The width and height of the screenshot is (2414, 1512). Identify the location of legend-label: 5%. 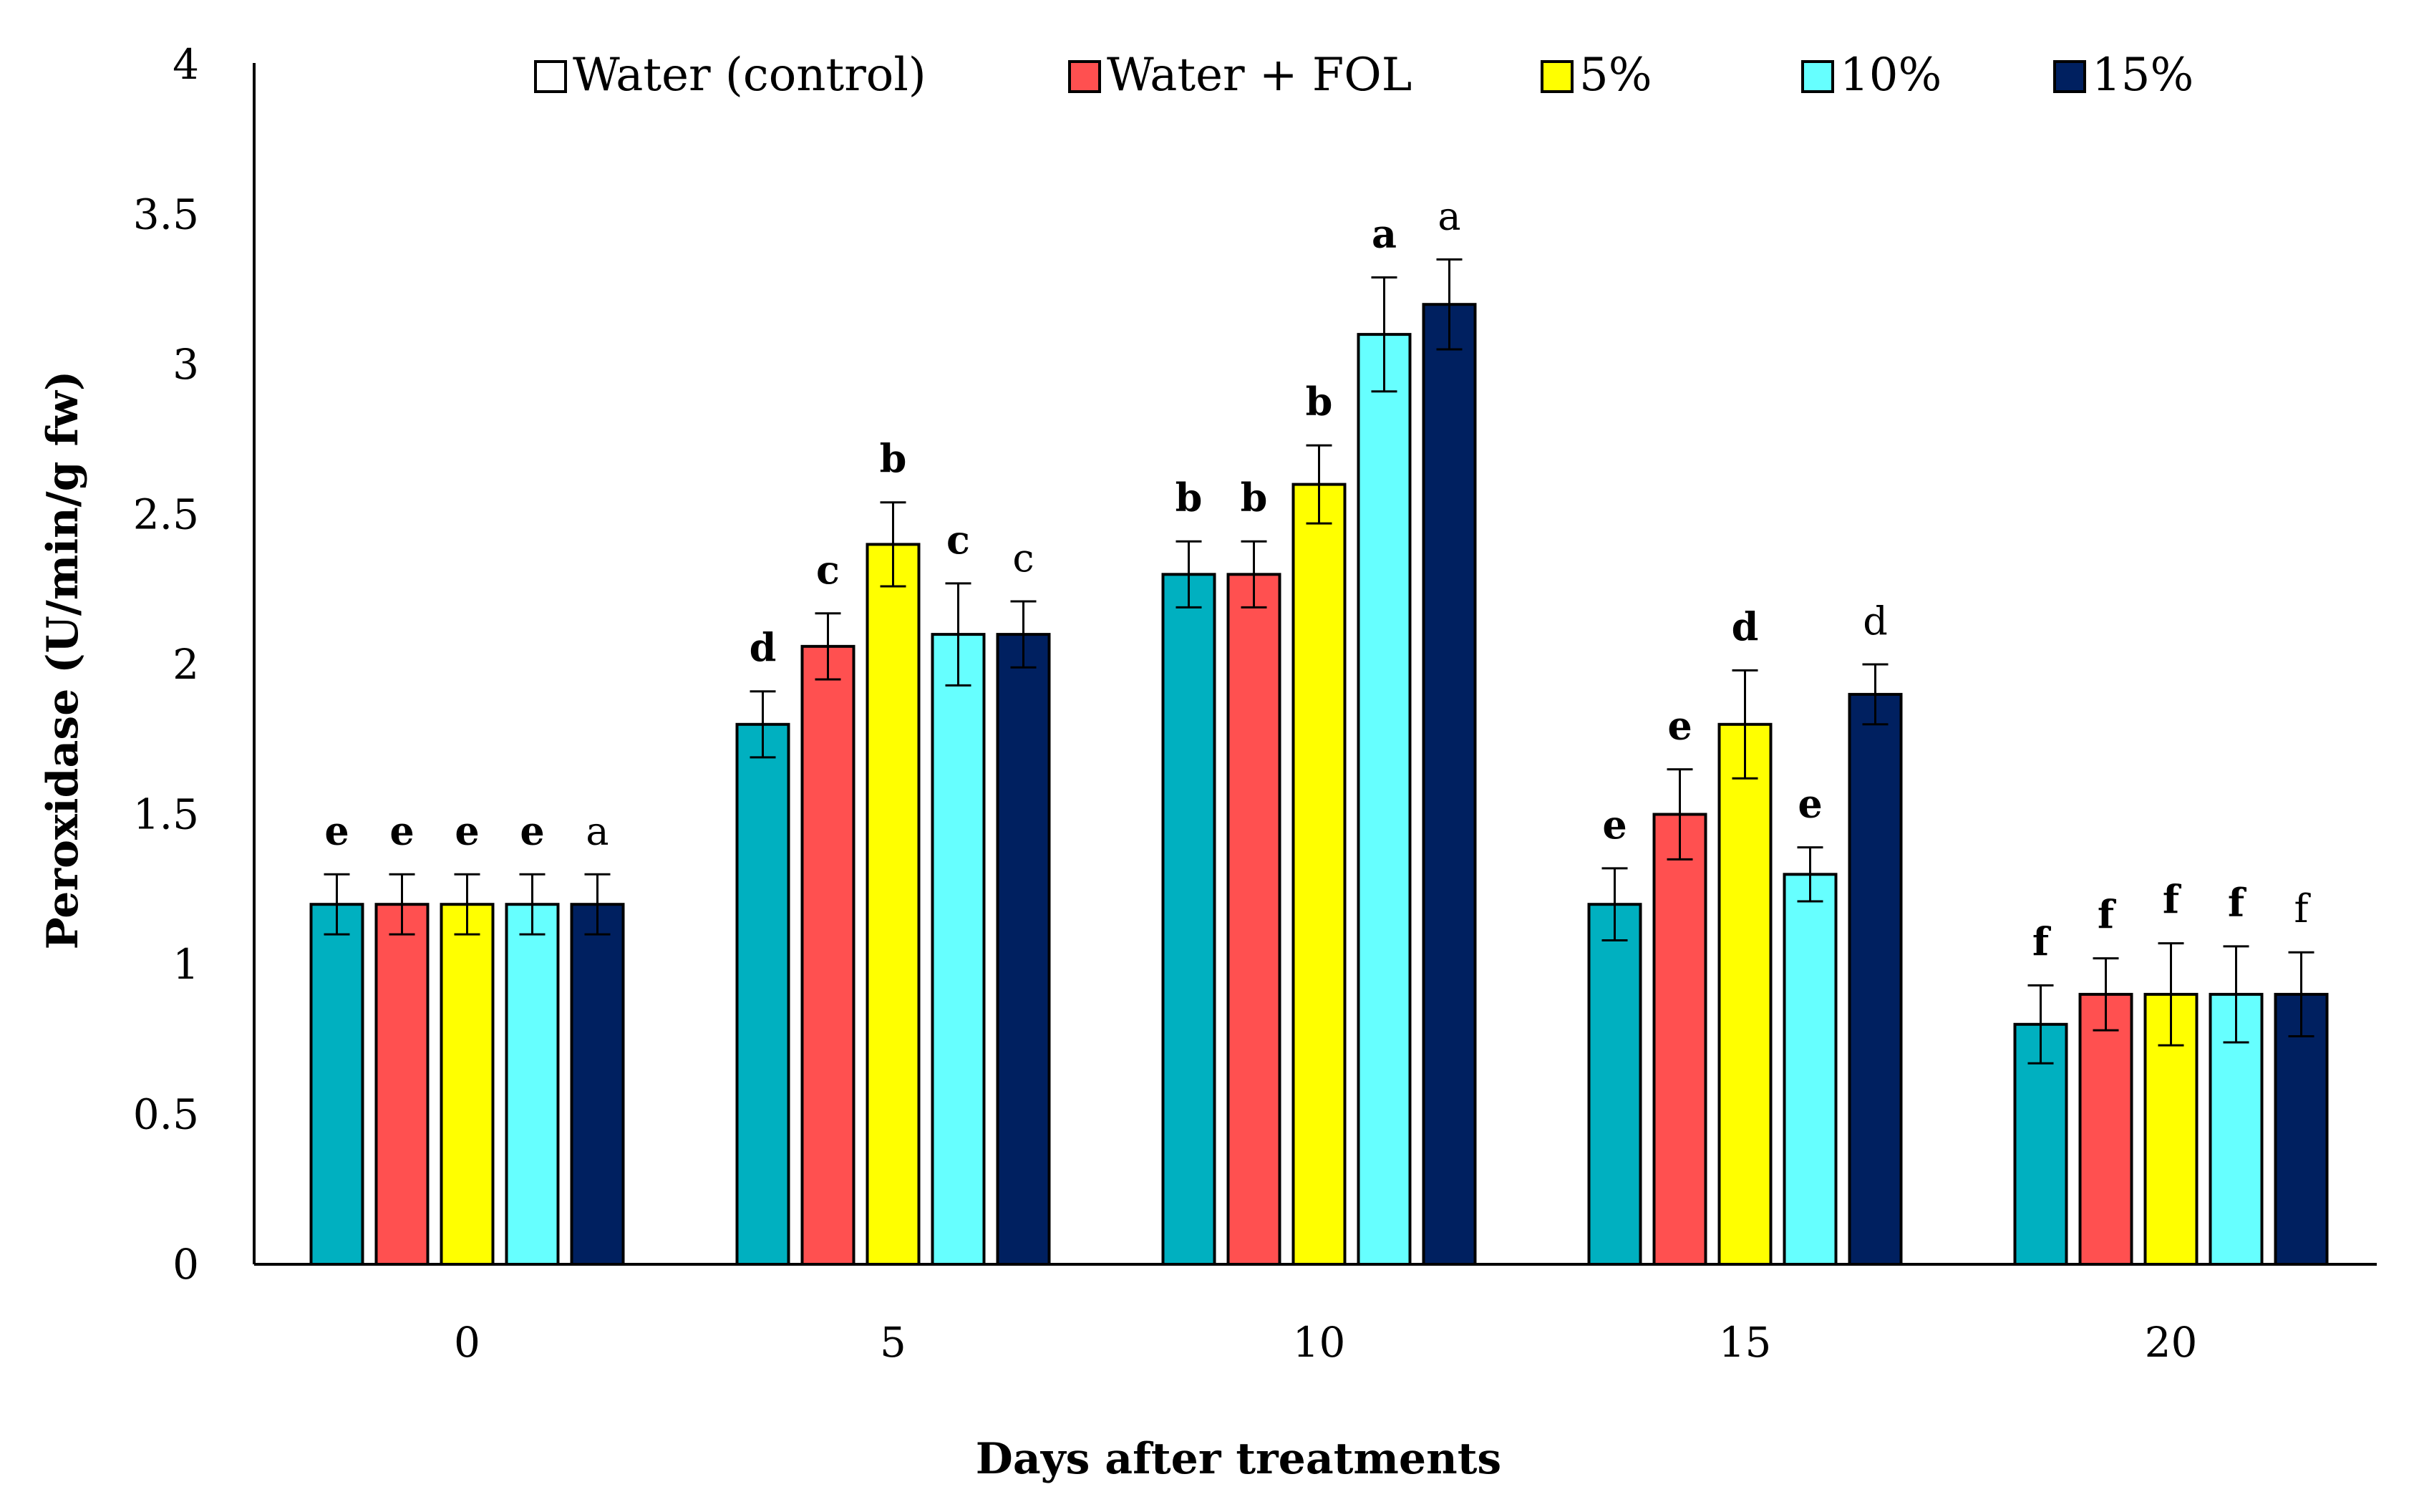
(1615, 75).